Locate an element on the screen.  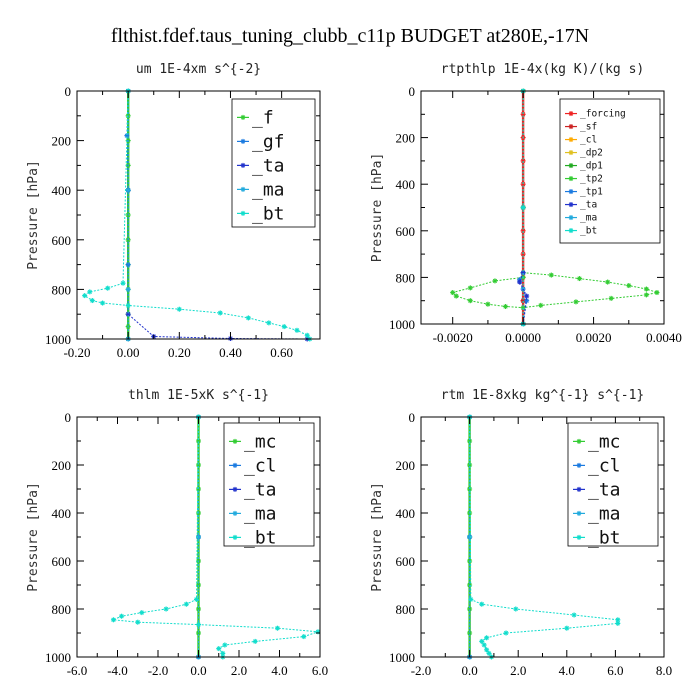
x-tick-label: -6.0 is located at coordinates (77, 670).